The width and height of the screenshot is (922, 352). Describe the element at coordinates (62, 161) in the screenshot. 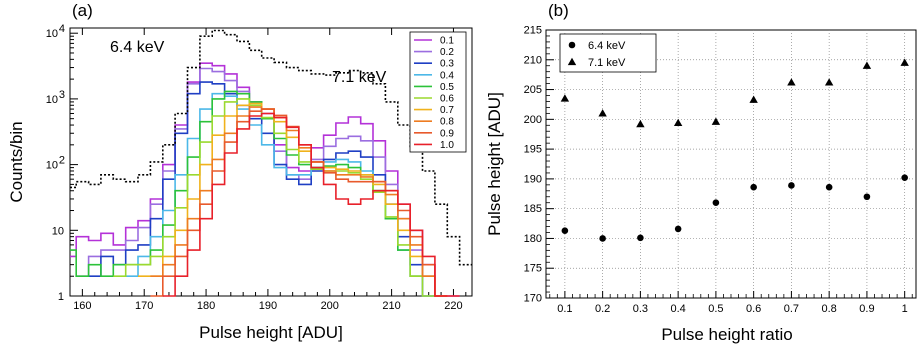

I see `panel-a-y-tick-exponent: 2` at that location.